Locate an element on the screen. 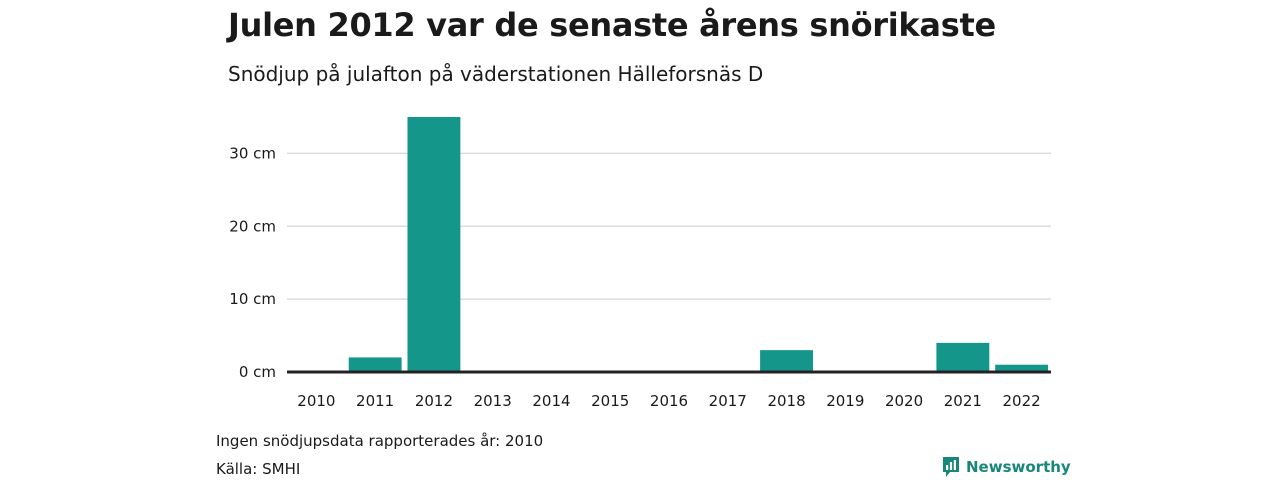  x-tick-label: 2015 is located at coordinates (610, 401).